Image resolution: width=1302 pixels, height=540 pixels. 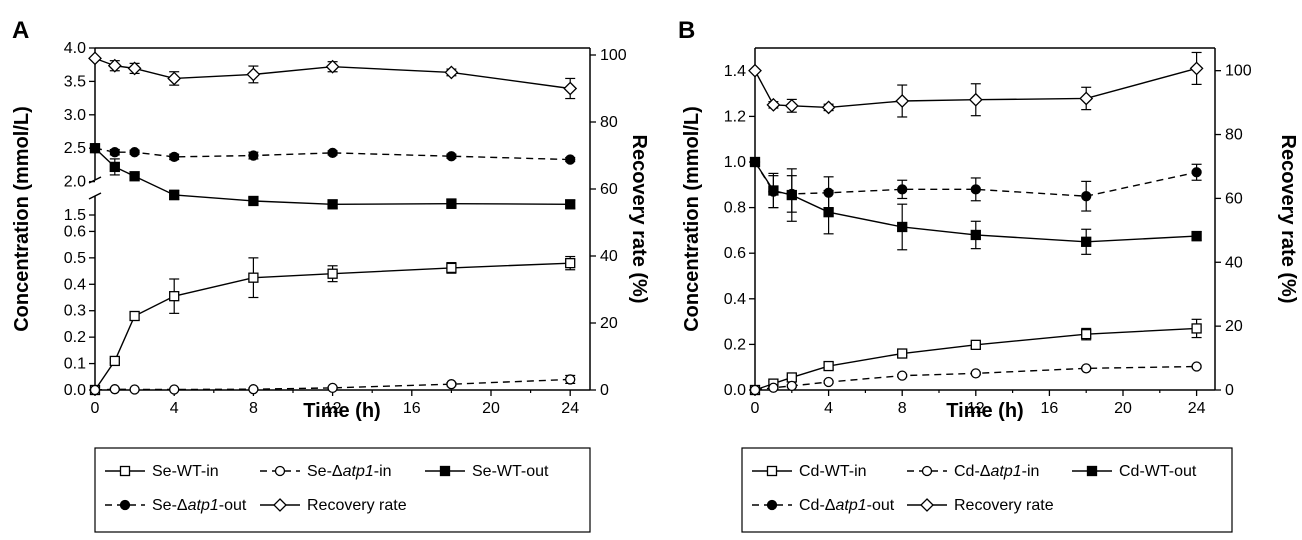 What do you see at coordinates (609, 189) in the screenshot?
I see `panel-a-y-right-tick-label: 60` at bounding box center [609, 189].